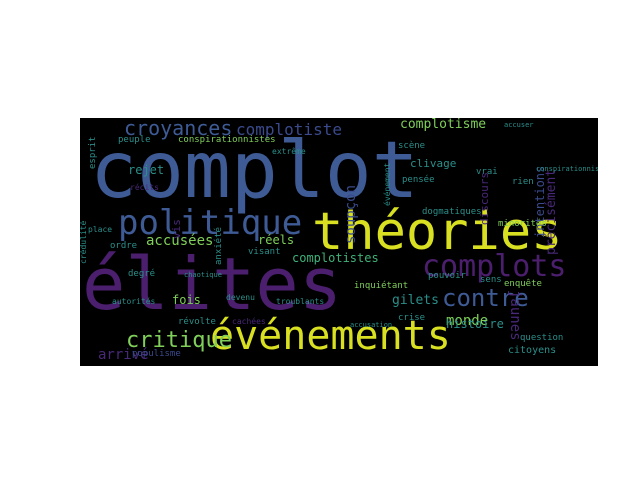 Image resolution: width=640 pixels, height=480 pixels. I want to click on word-41: vrai, so click(487, 172).